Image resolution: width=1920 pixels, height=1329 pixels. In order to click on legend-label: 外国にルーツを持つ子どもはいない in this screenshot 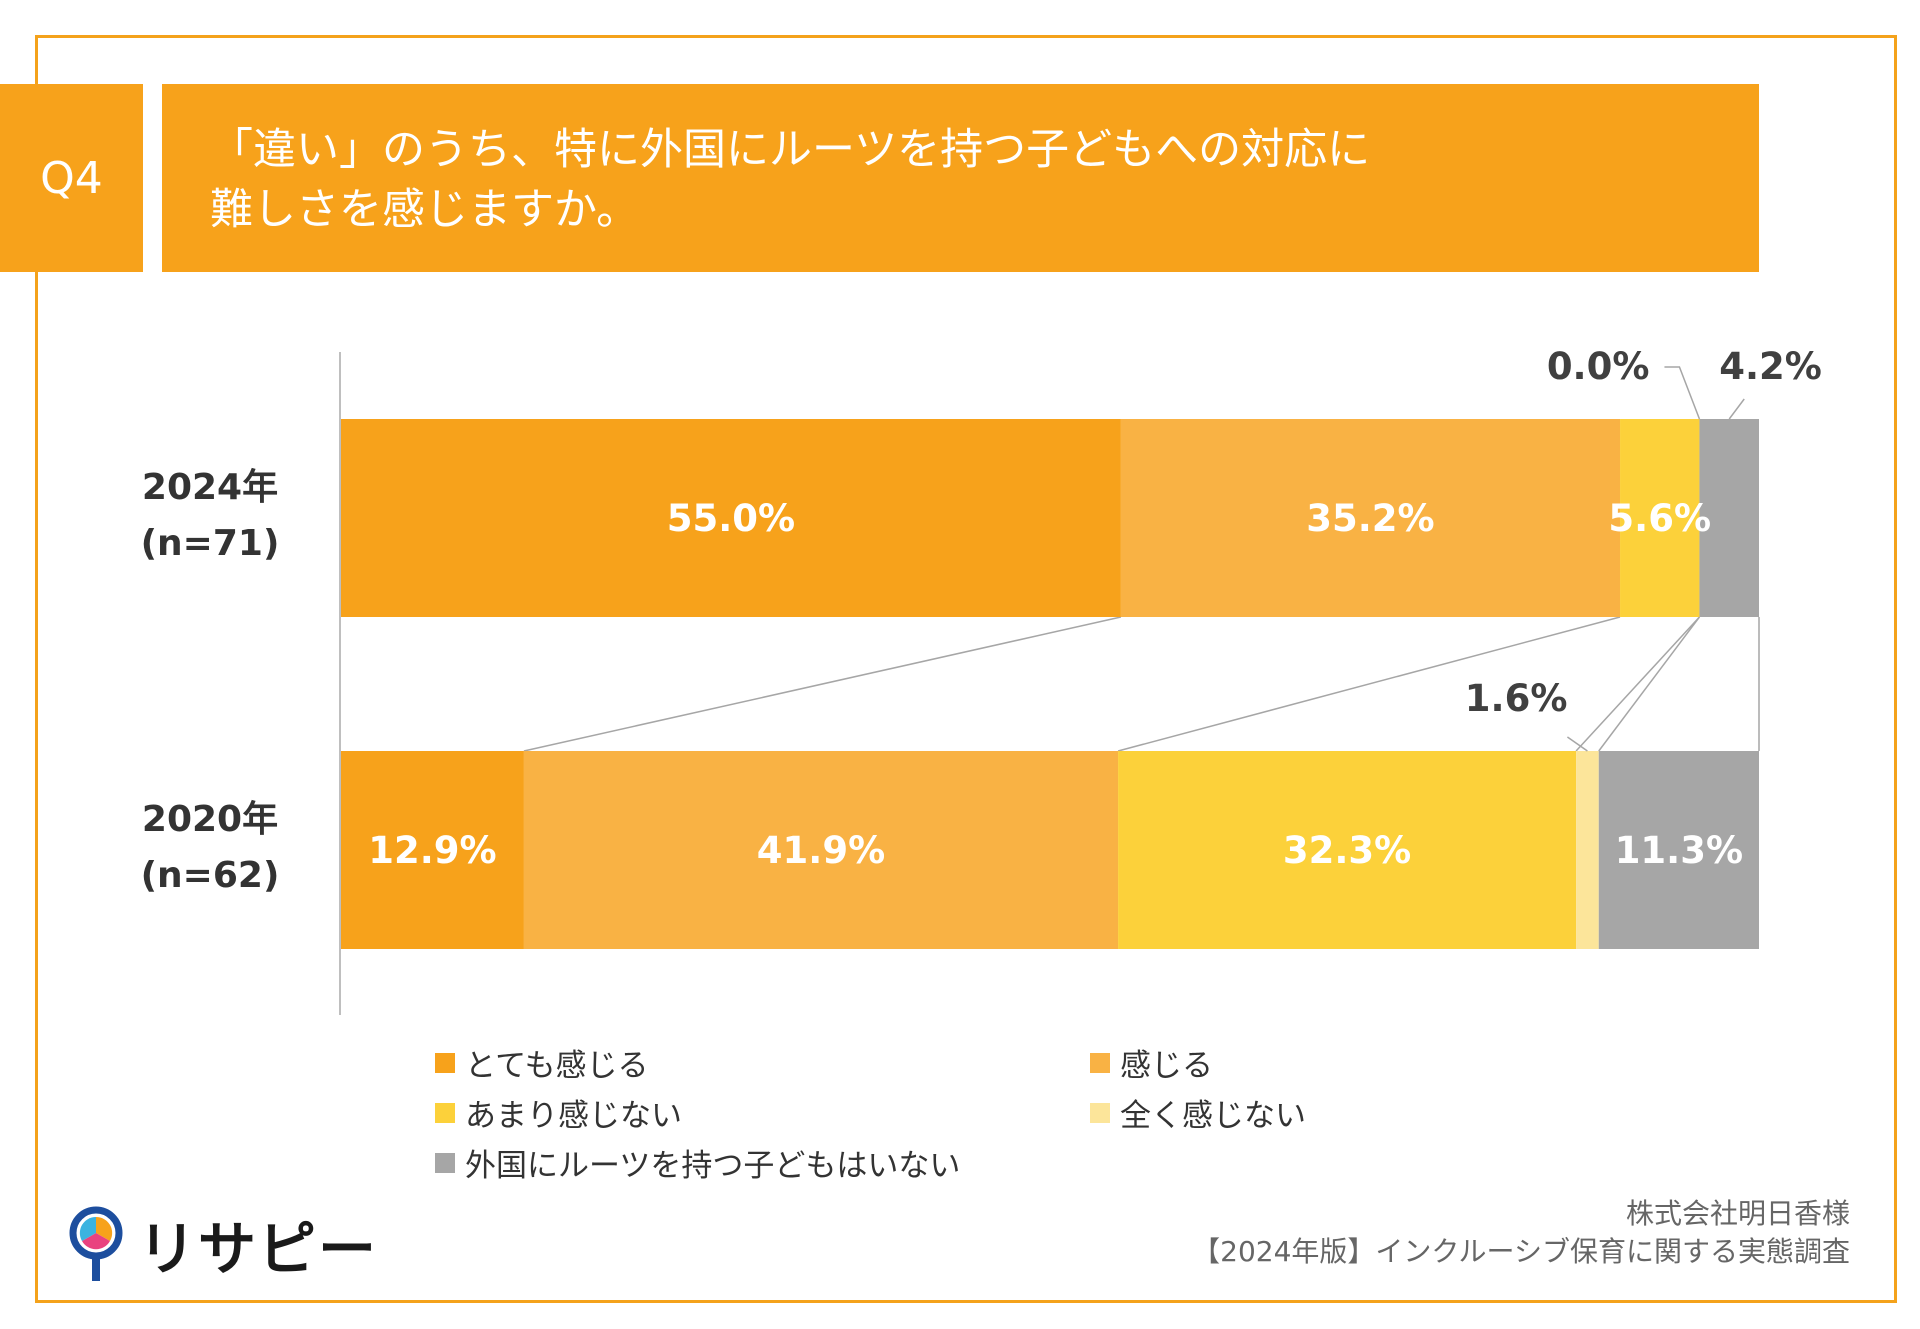, I will do `click(713, 1166)`.